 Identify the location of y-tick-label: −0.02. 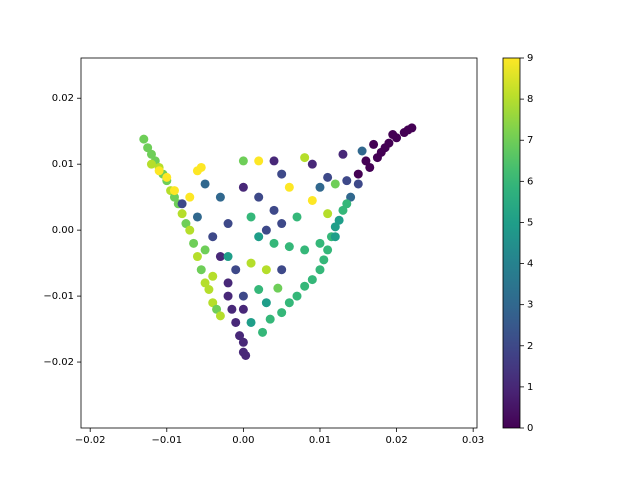
(58, 362).